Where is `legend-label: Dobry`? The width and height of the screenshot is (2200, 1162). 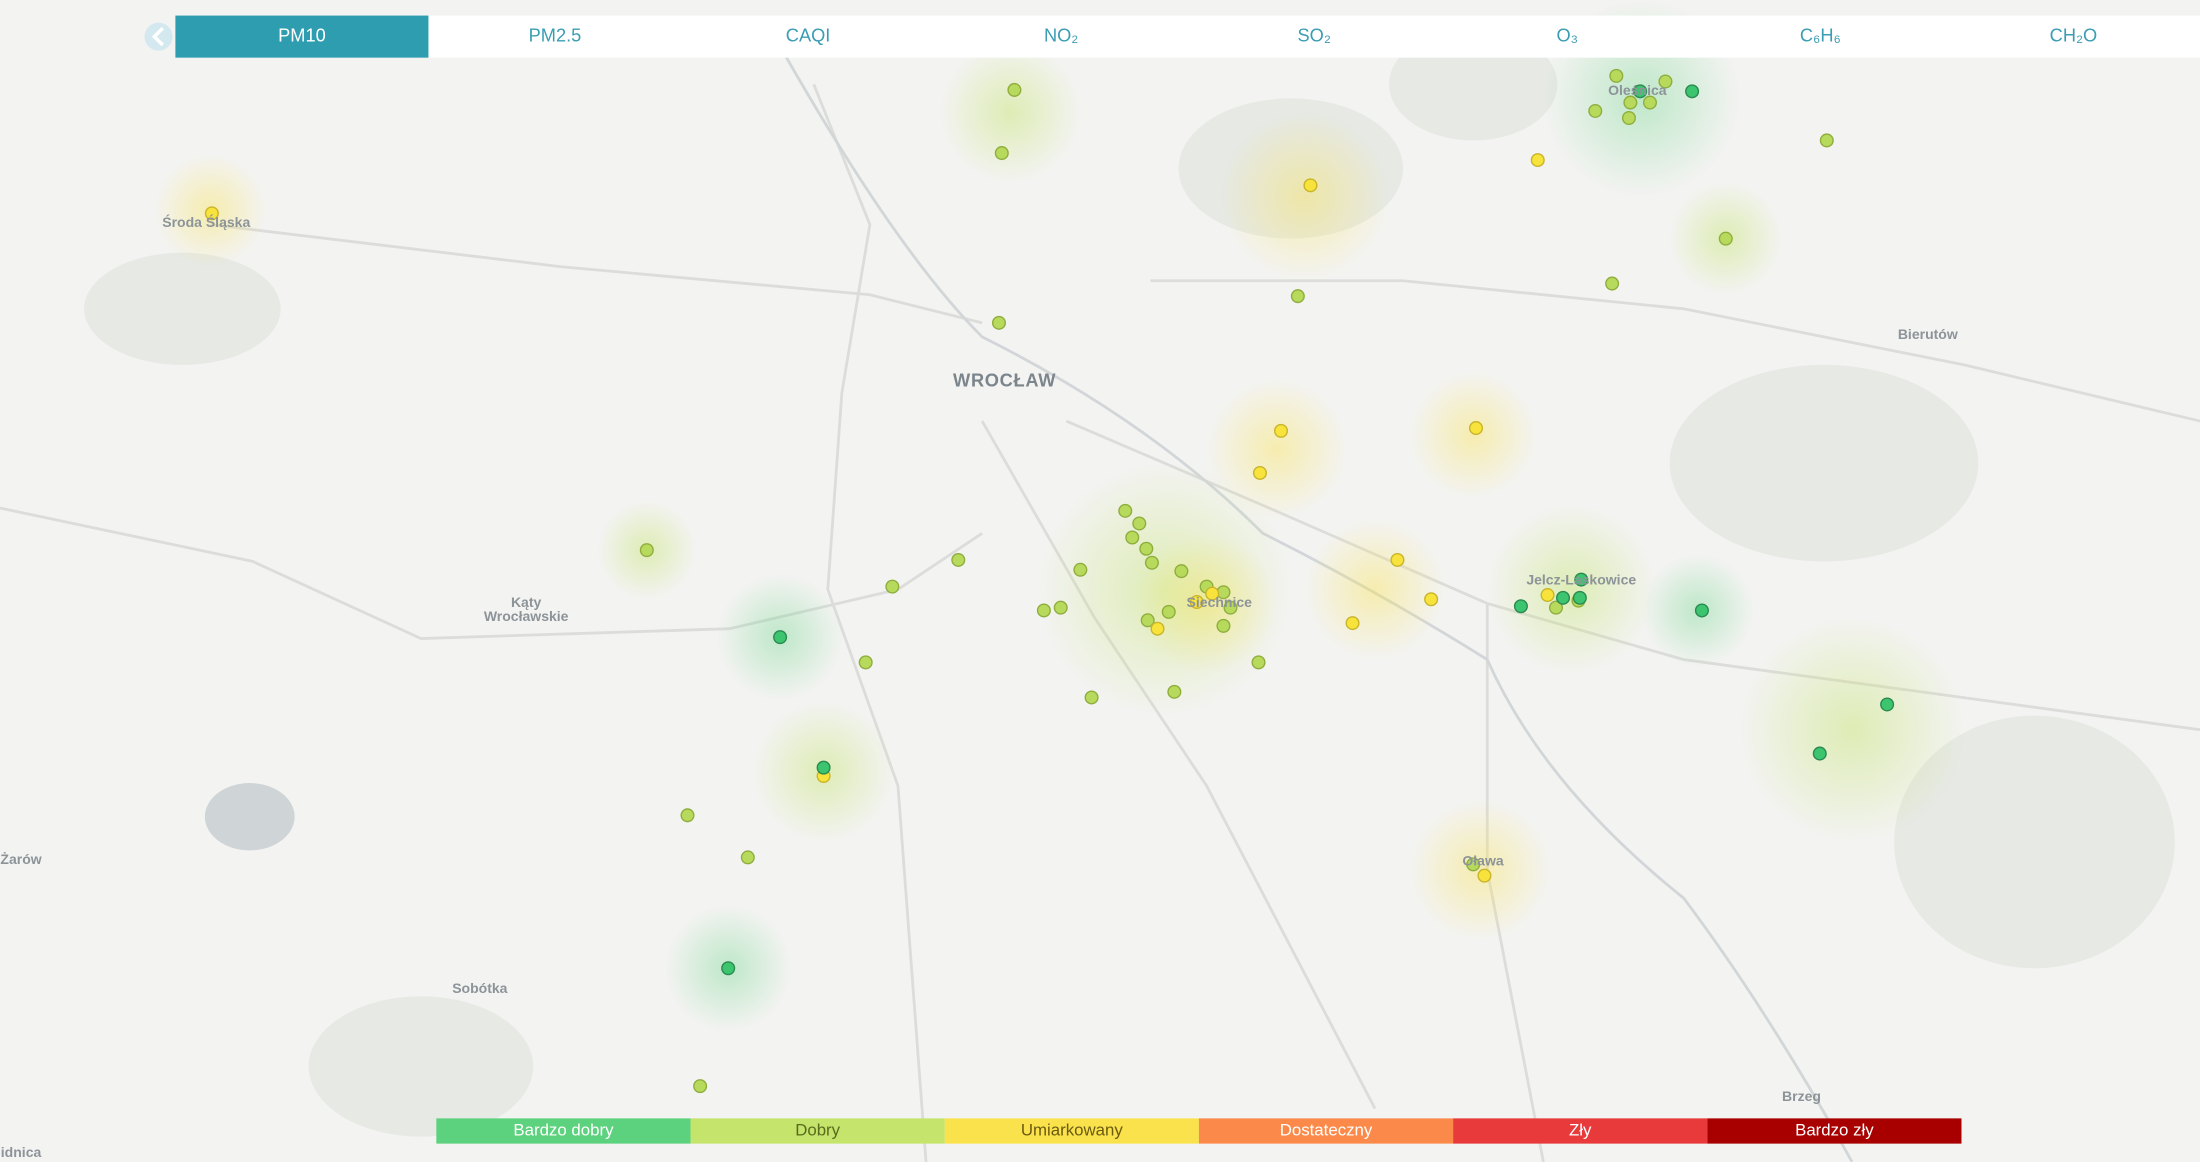
legend-label: Dobry is located at coordinates (817, 1129).